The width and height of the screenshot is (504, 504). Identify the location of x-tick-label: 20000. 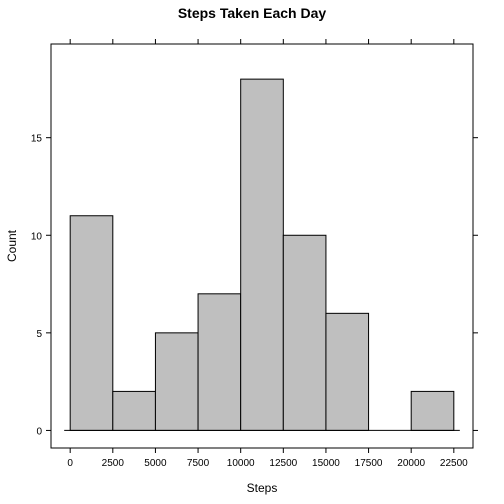
(411, 463).